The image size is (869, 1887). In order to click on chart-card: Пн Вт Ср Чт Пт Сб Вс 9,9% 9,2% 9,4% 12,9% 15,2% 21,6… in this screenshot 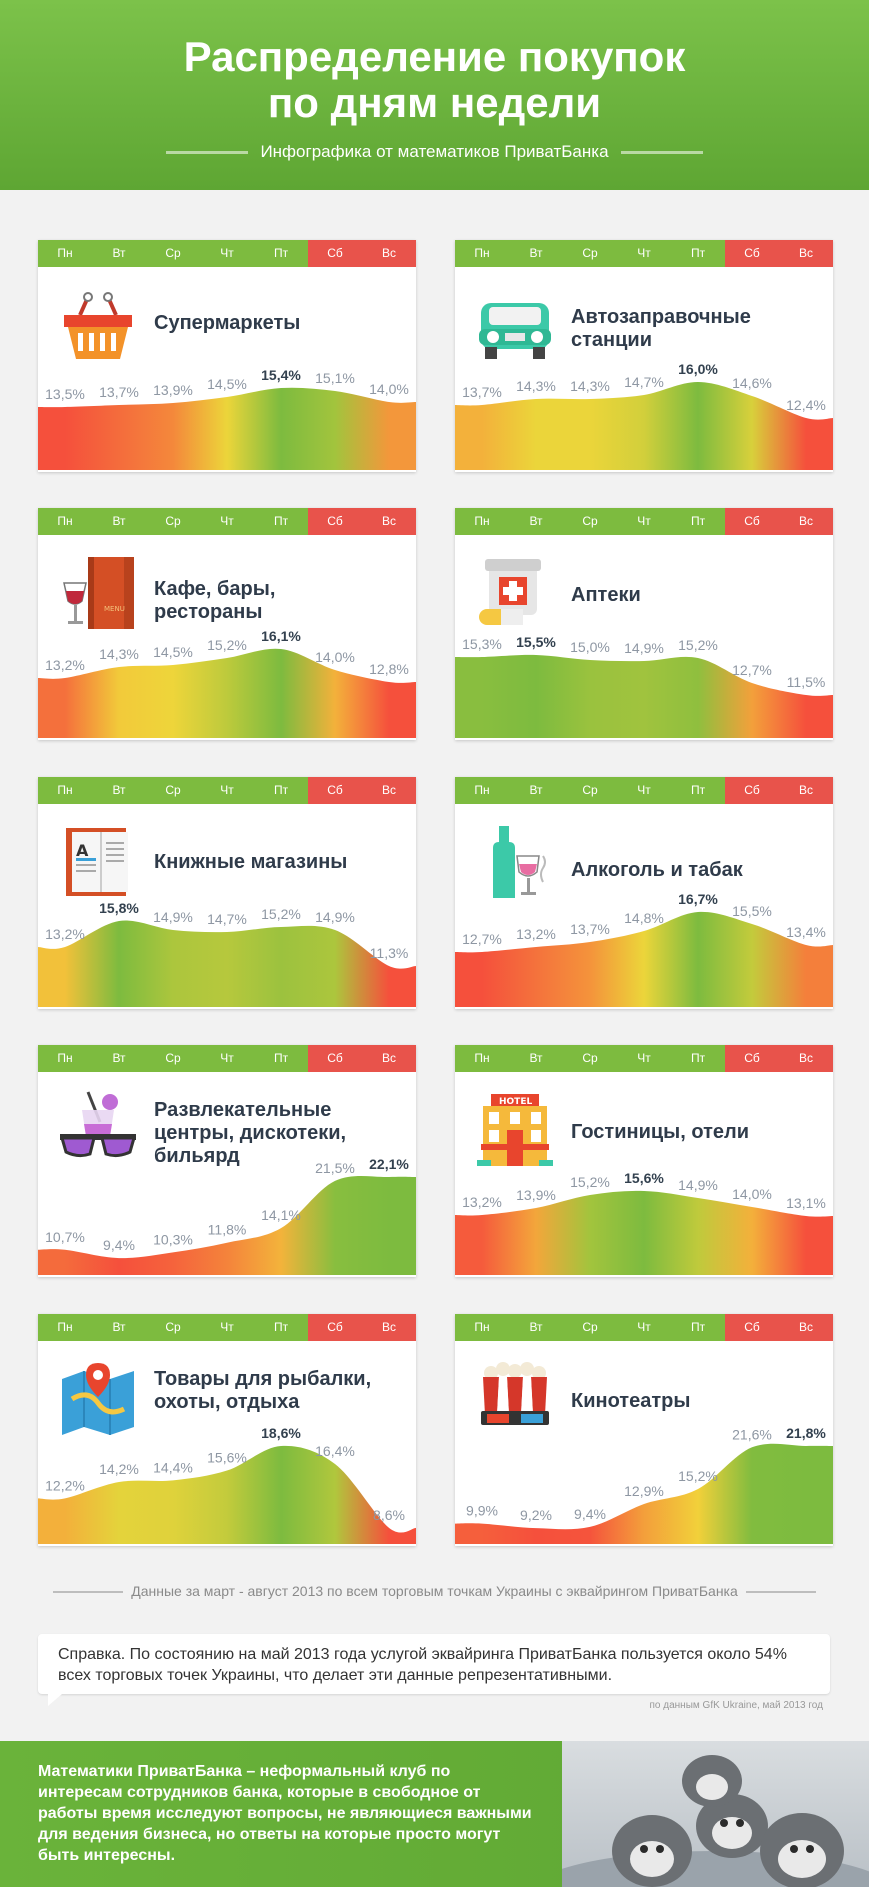, I will do `click(644, 1430)`.